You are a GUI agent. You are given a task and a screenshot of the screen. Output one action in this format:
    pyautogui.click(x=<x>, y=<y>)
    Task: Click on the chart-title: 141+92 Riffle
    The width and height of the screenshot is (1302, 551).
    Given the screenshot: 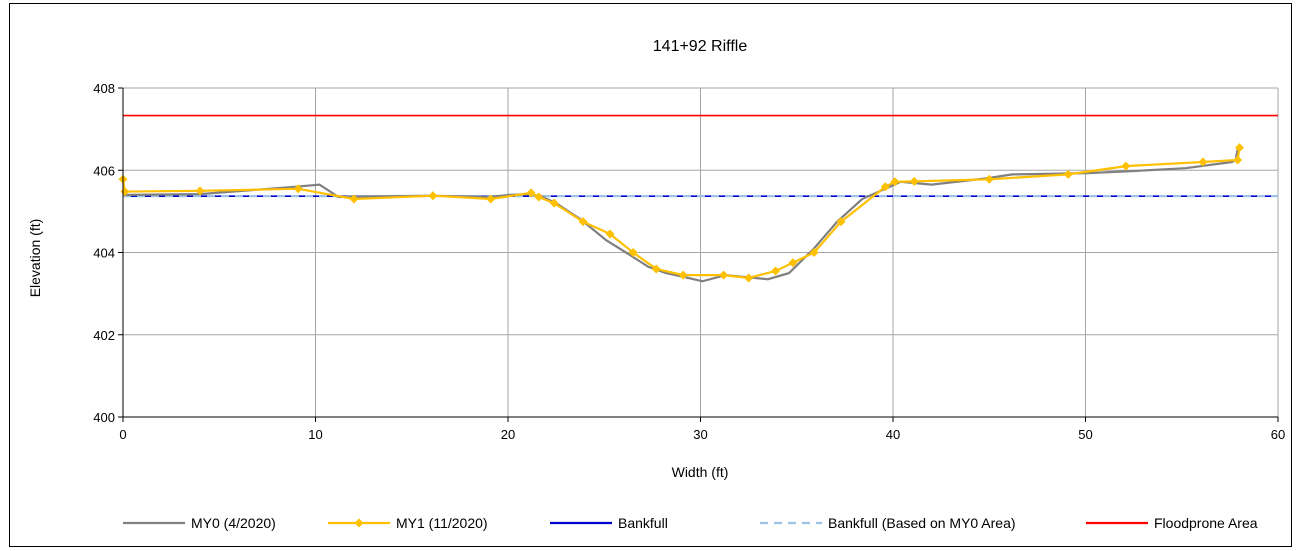 What is the action you would take?
    pyautogui.click(x=700, y=46)
    